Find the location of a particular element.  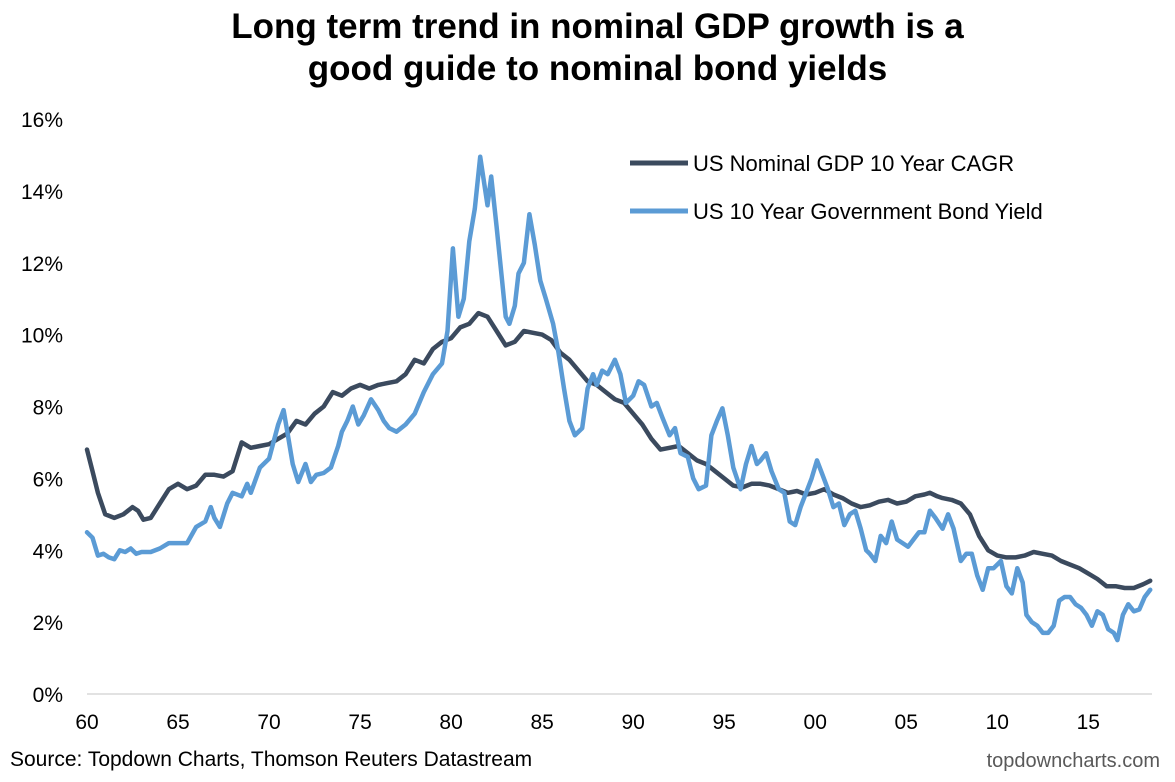

y-tick-label: 4% is located at coordinates (48, 551).